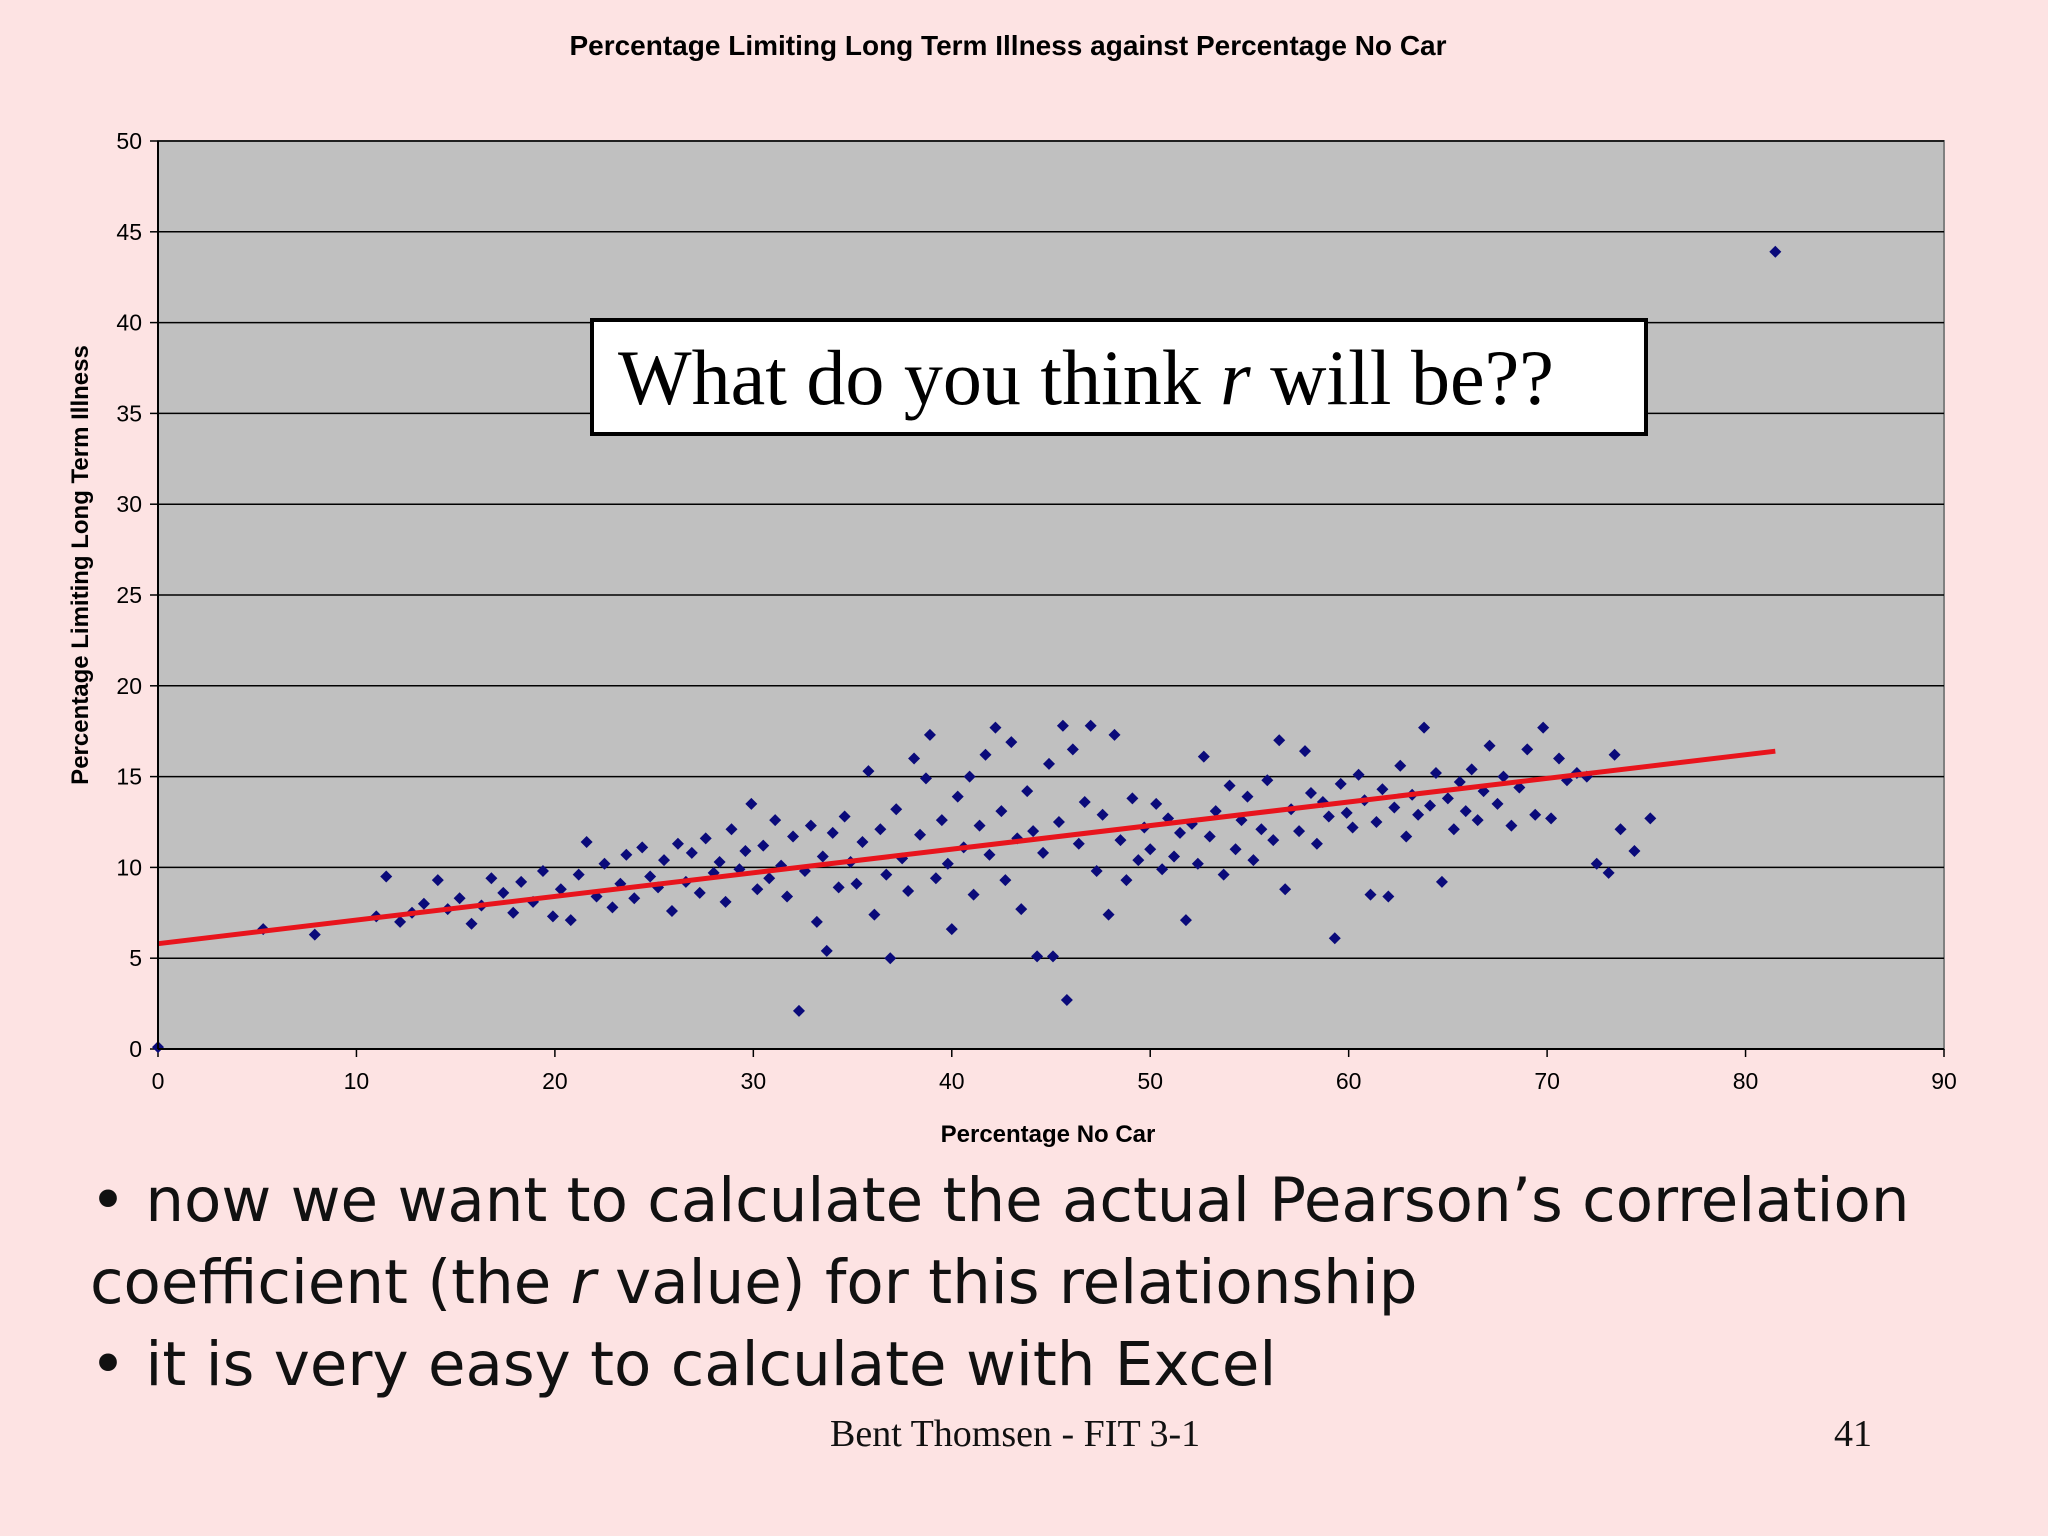 Image resolution: width=2048 pixels, height=1536 pixels. What do you see at coordinates (952, 1081) in the screenshot?
I see `x-tick-label: 40` at bounding box center [952, 1081].